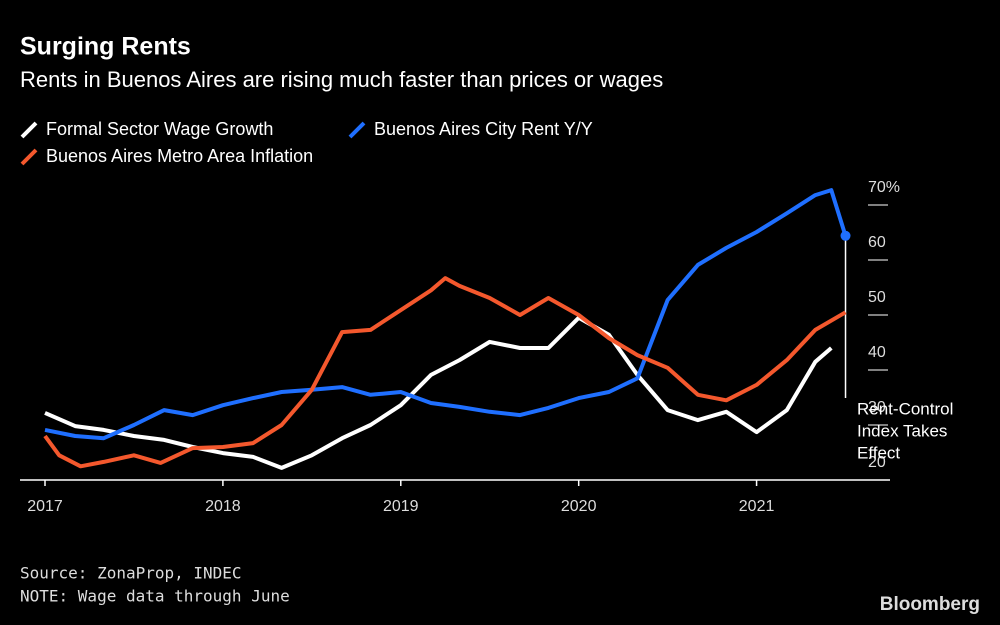  Describe the element at coordinates (45, 506) in the screenshot. I see `x-tick-label: 2017` at that location.